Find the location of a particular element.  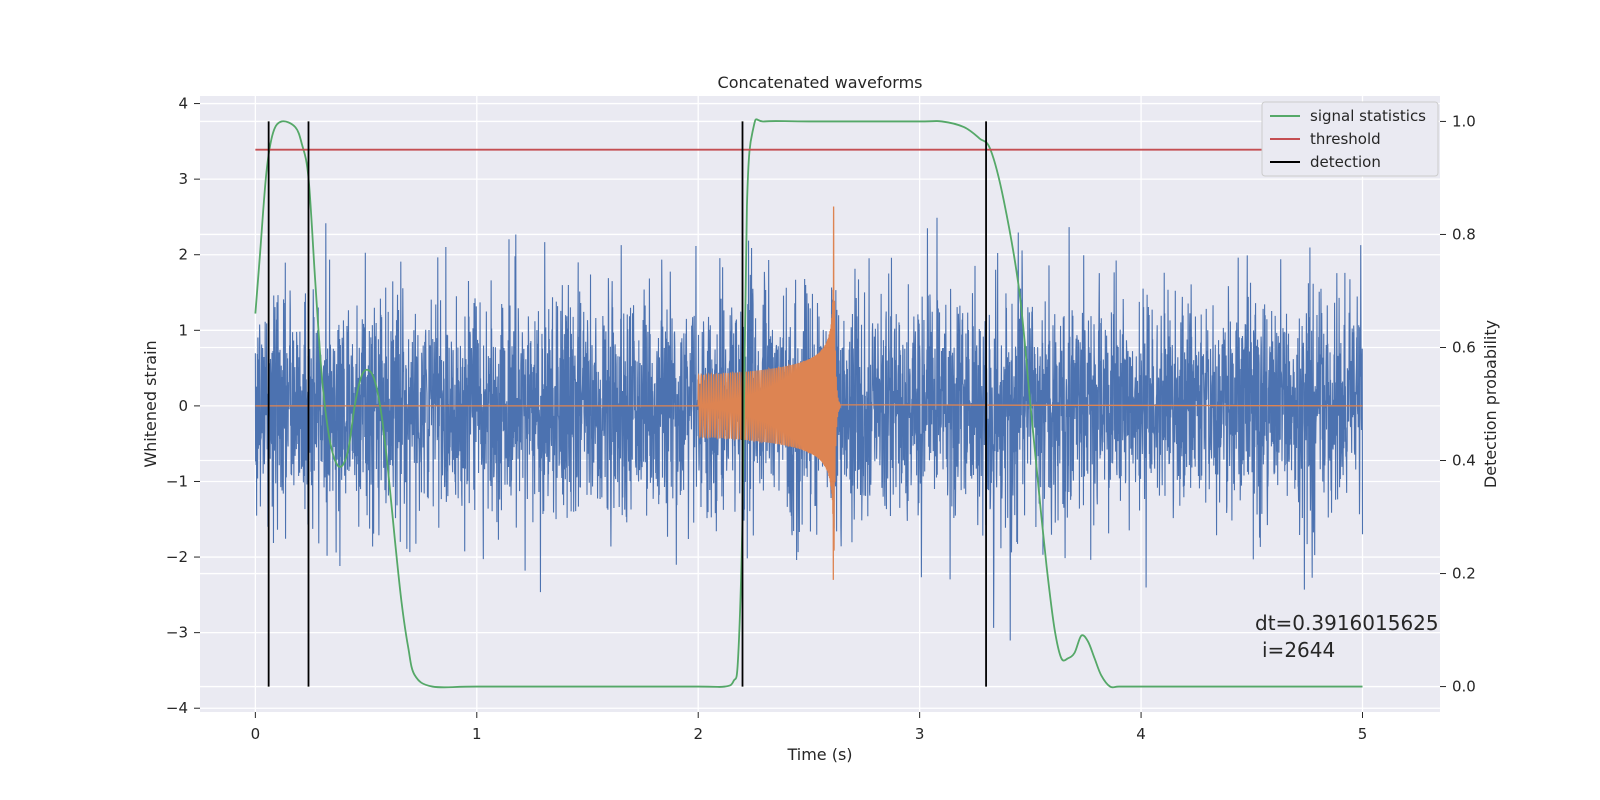

y-tick-label: 0 is located at coordinates (183, 406).